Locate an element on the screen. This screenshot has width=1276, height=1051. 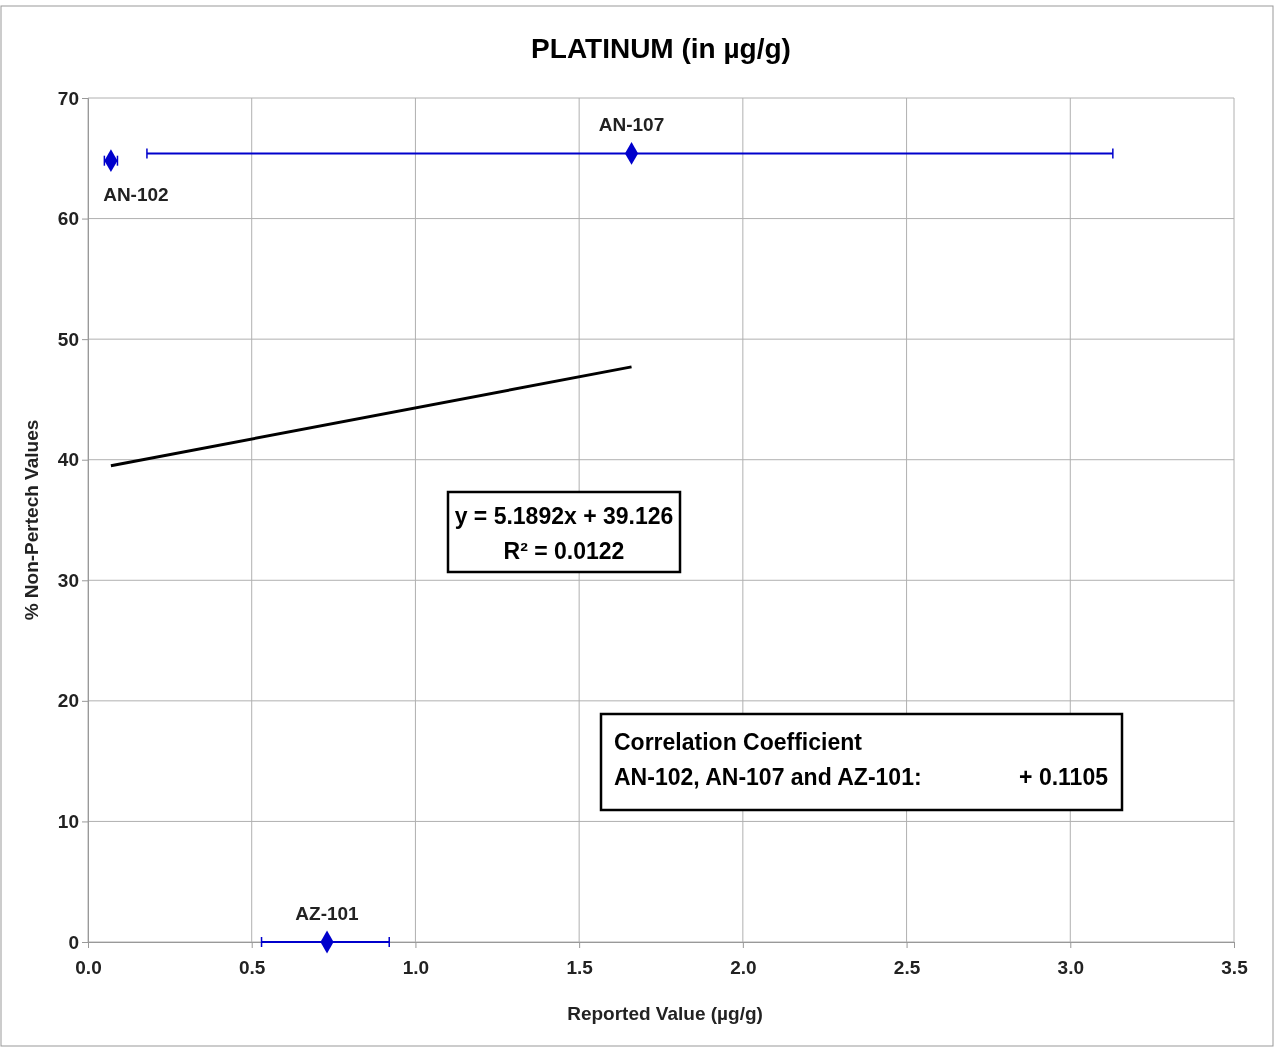
x-tick-label: 1.0 is located at coordinates (416, 967).